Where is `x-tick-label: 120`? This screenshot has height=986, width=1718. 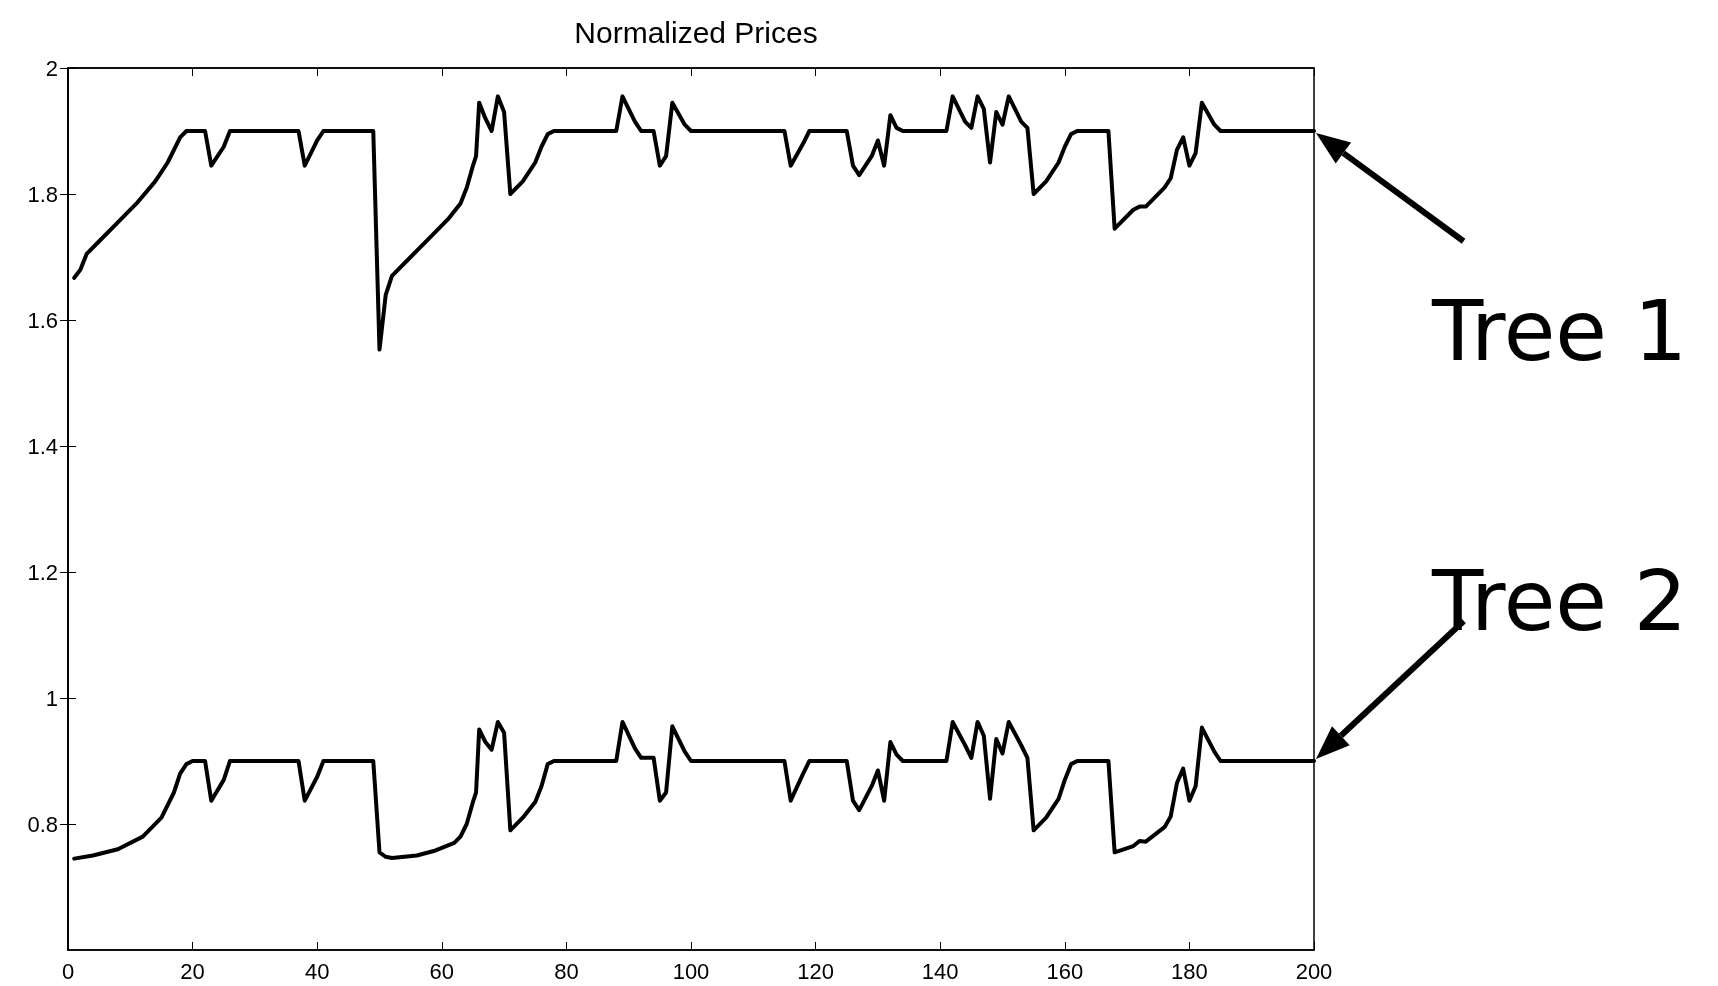
x-tick-label: 120 is located at coordinates (815, 971).